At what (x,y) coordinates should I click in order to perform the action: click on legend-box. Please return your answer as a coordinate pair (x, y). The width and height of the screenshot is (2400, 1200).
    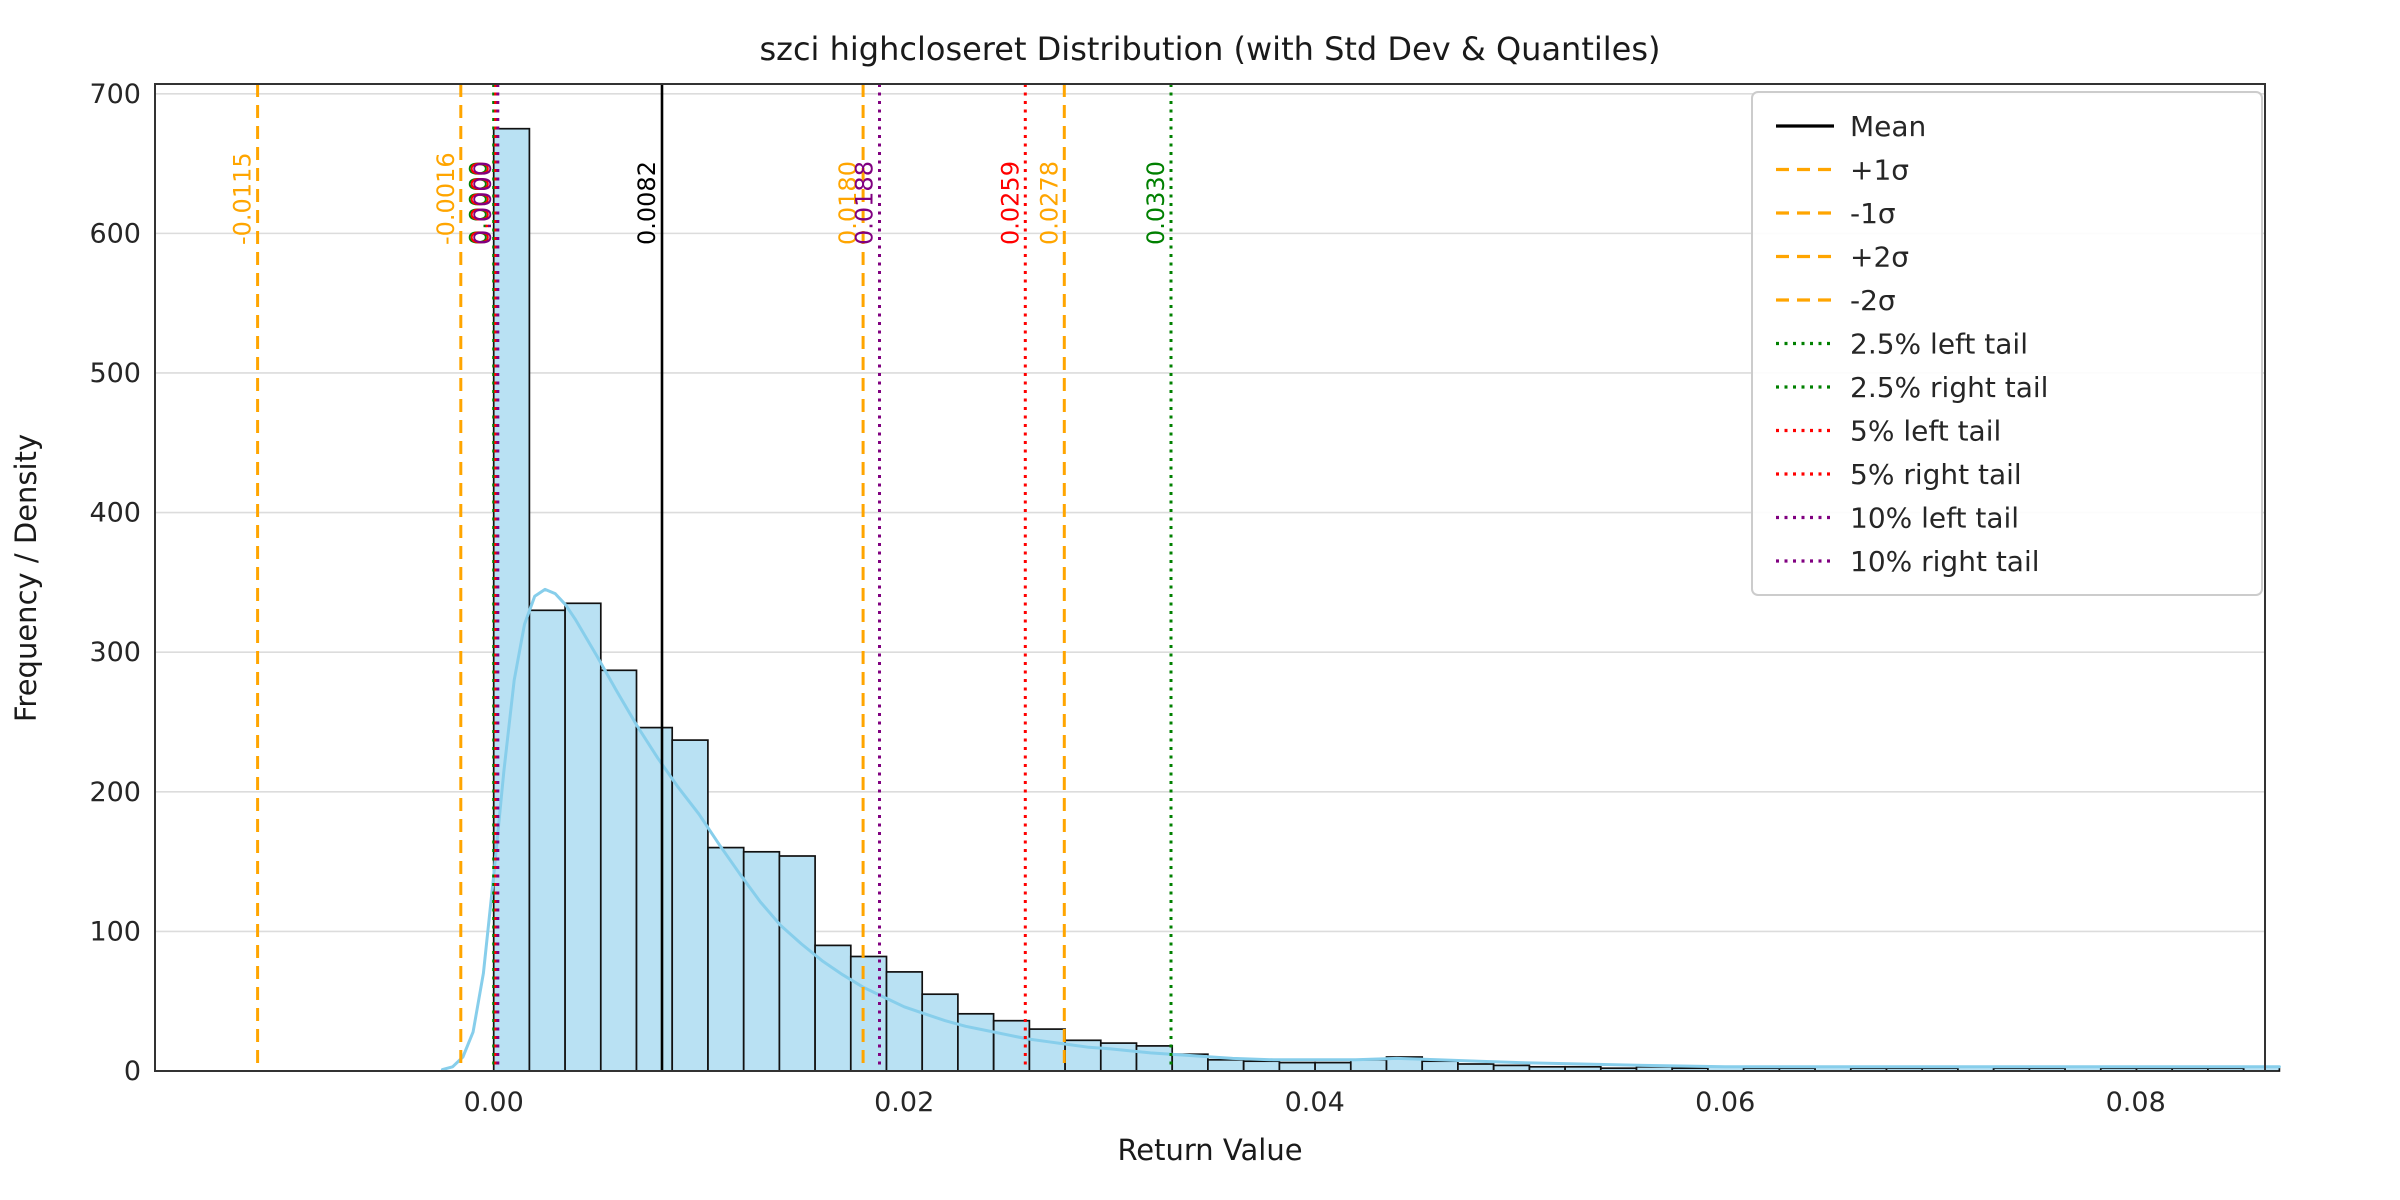
    Looking at the image, I should click on (2007, 343).